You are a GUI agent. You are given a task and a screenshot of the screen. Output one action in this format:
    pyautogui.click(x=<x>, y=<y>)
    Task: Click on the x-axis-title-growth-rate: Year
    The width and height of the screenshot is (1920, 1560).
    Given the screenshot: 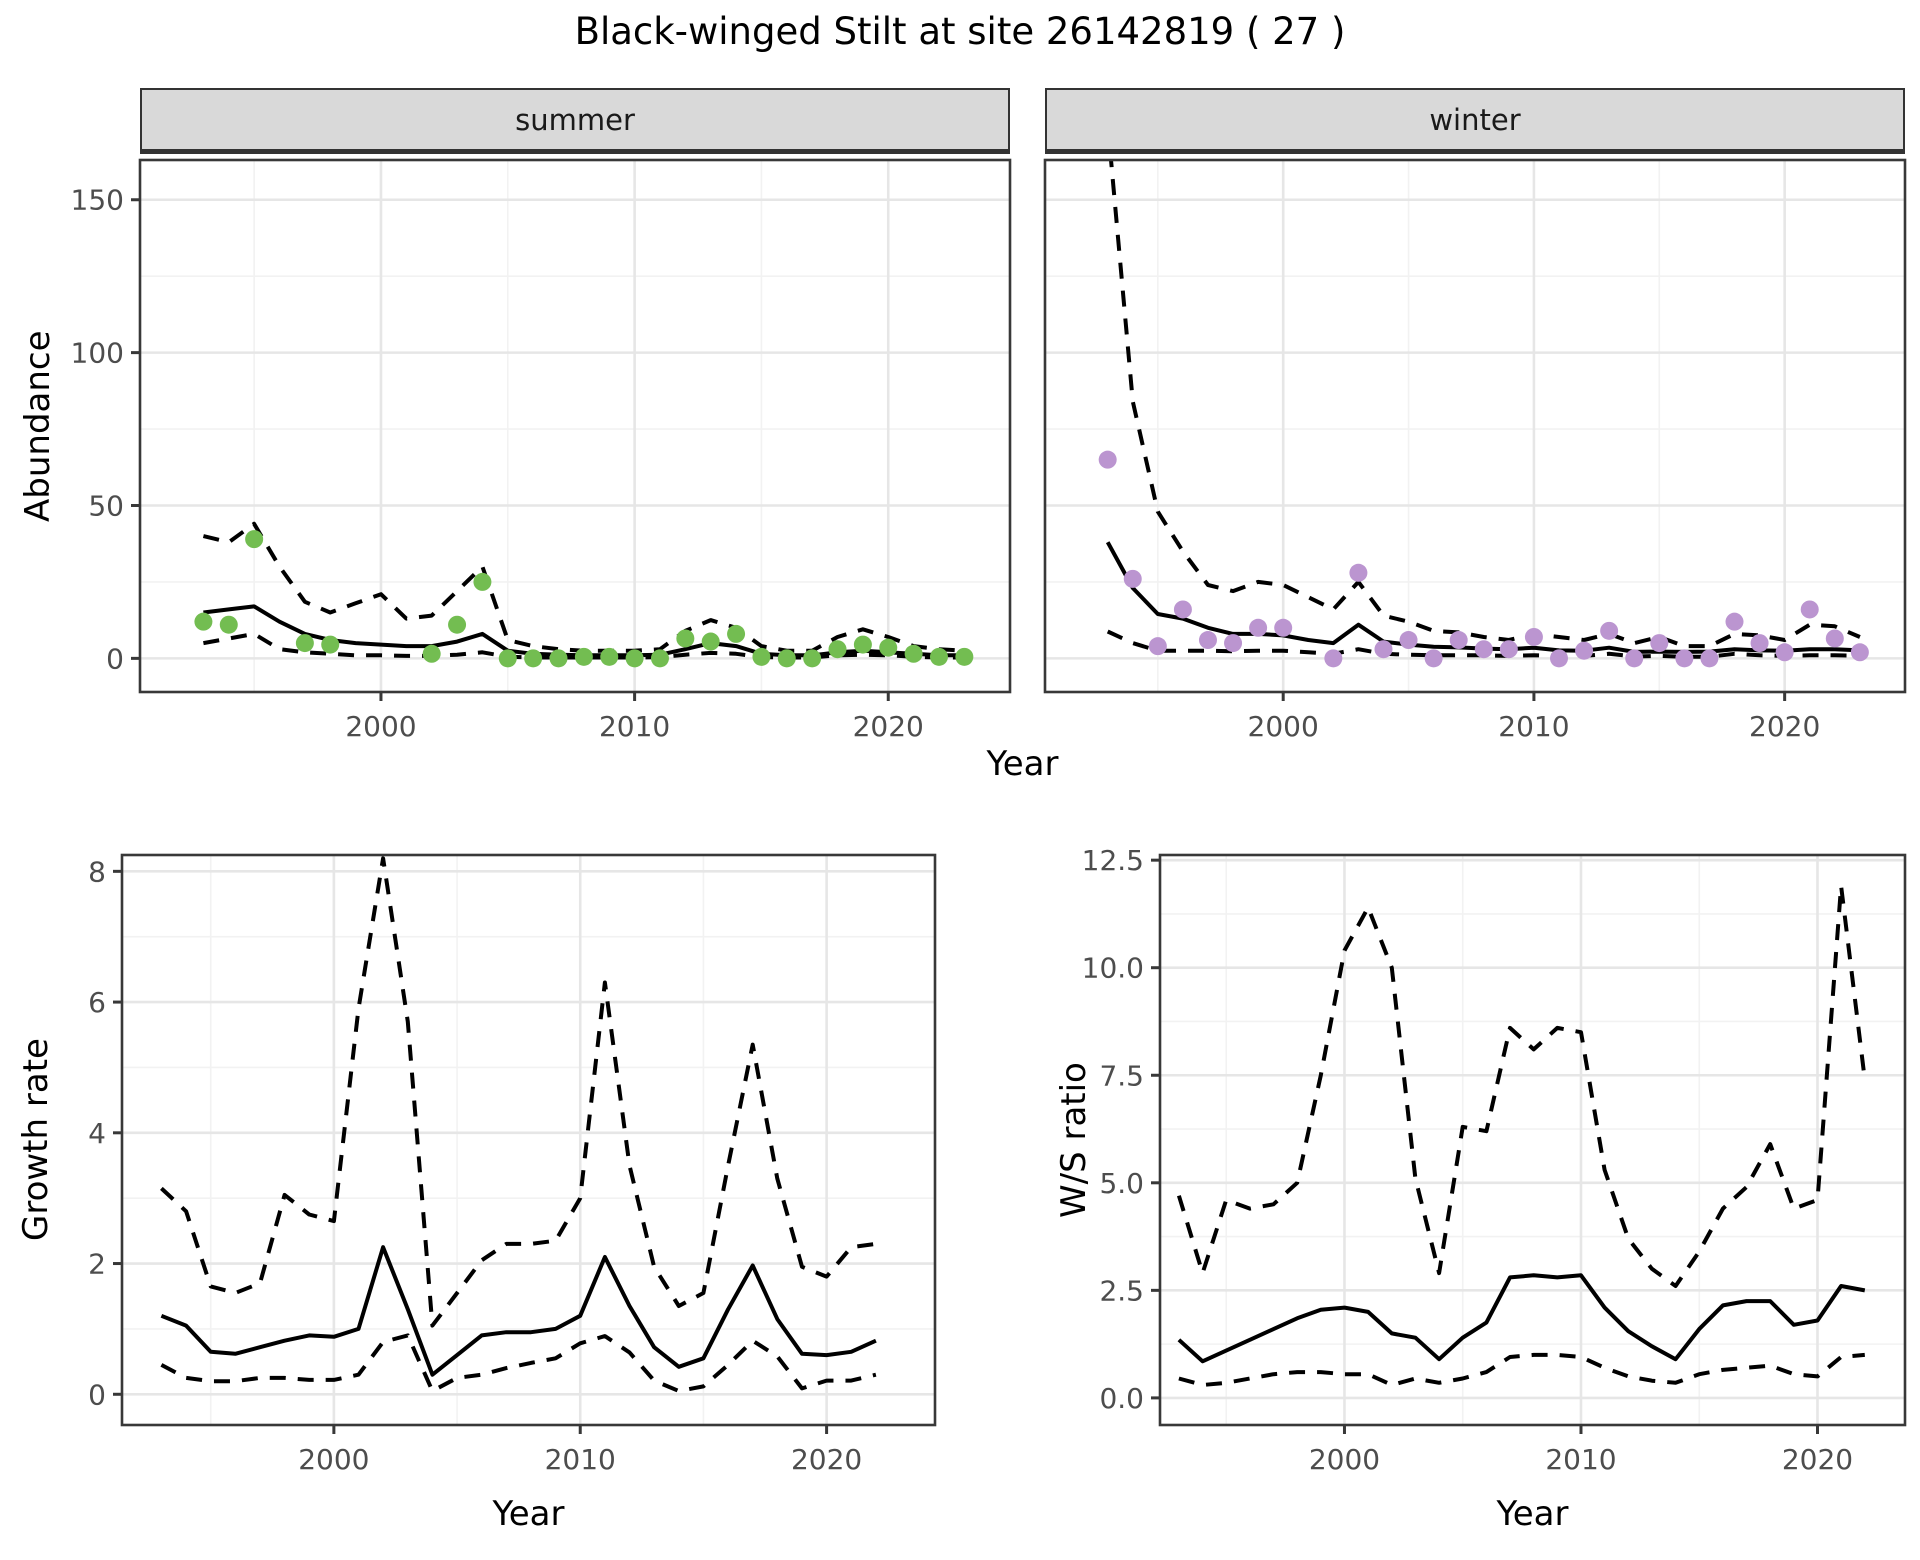 What is the action you would take?
    pyautogui.click(x=528, y=1514)
    